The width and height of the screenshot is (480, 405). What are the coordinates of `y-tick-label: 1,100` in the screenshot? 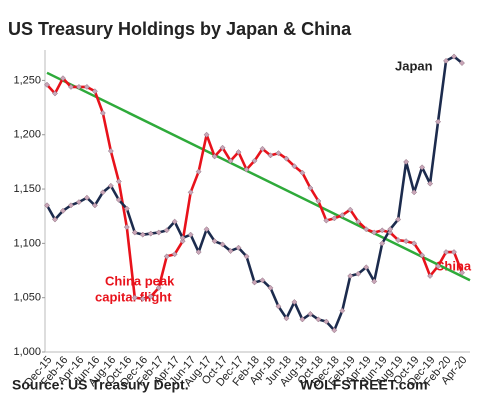 It's located at (27, 243).